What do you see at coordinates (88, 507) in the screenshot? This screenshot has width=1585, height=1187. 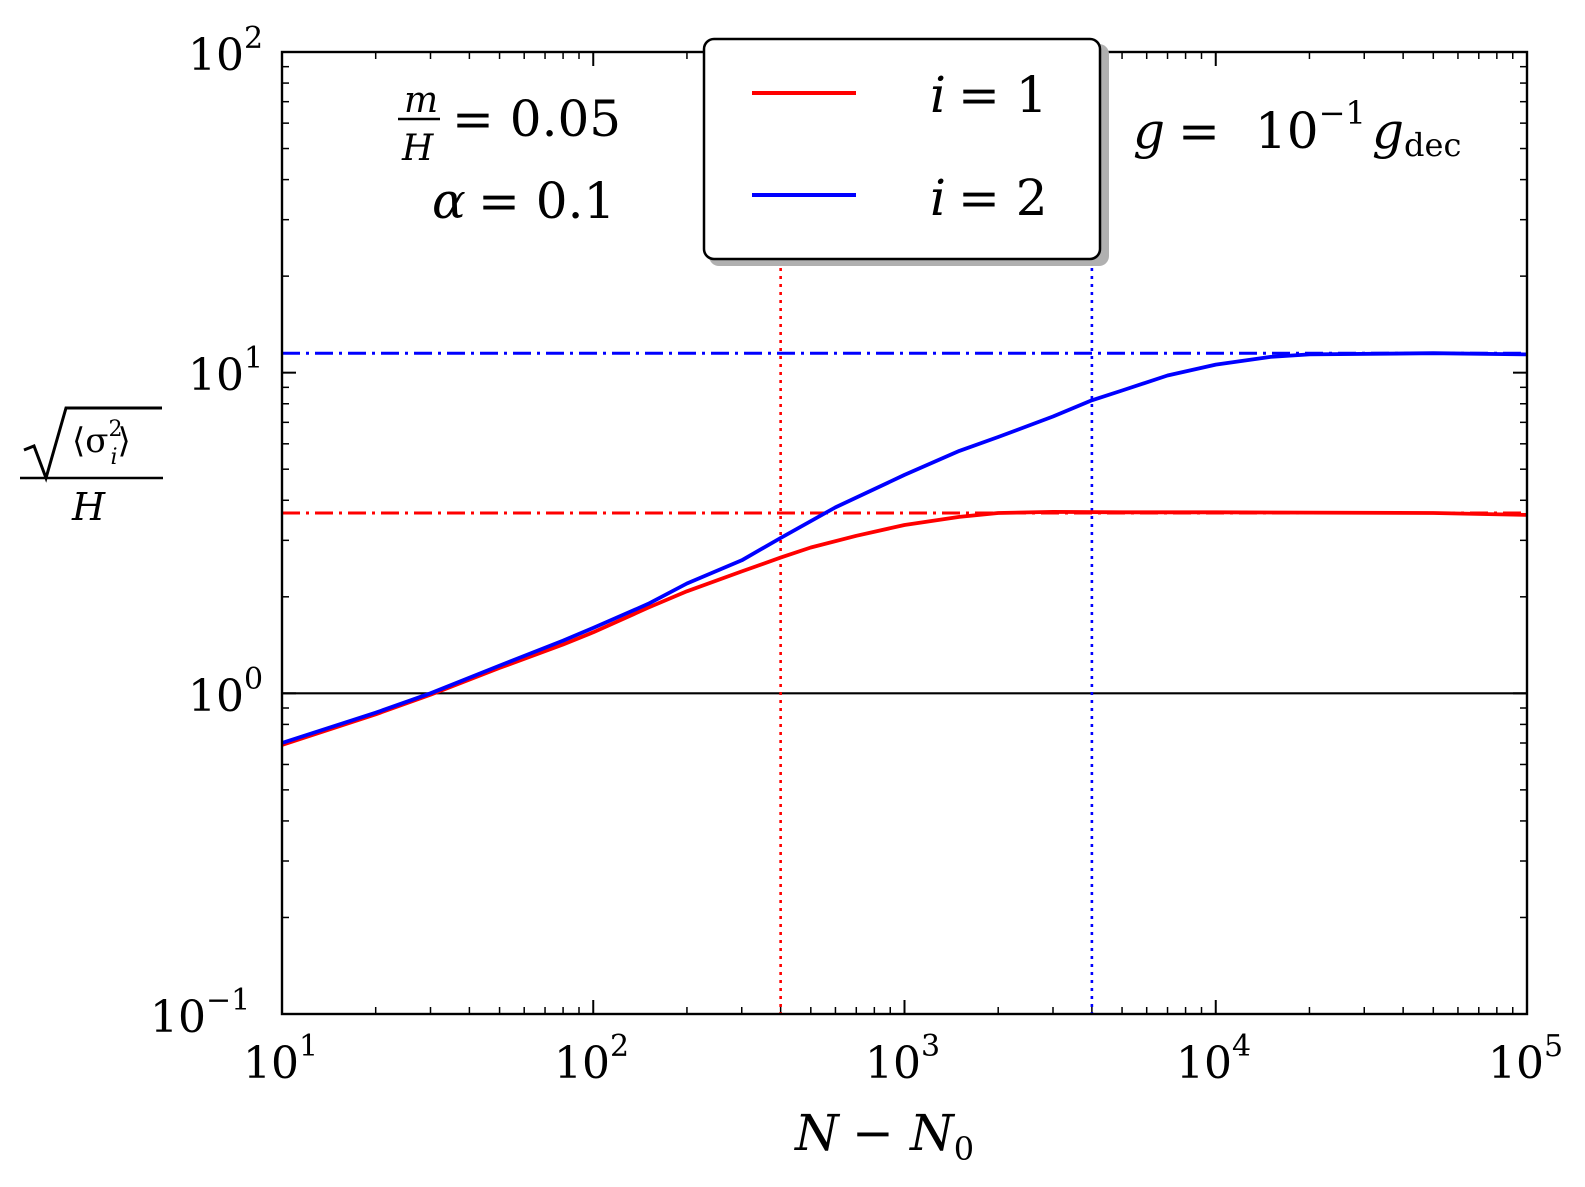 I see `y-axis-label-denom: H` at bounding box center [88, 507].